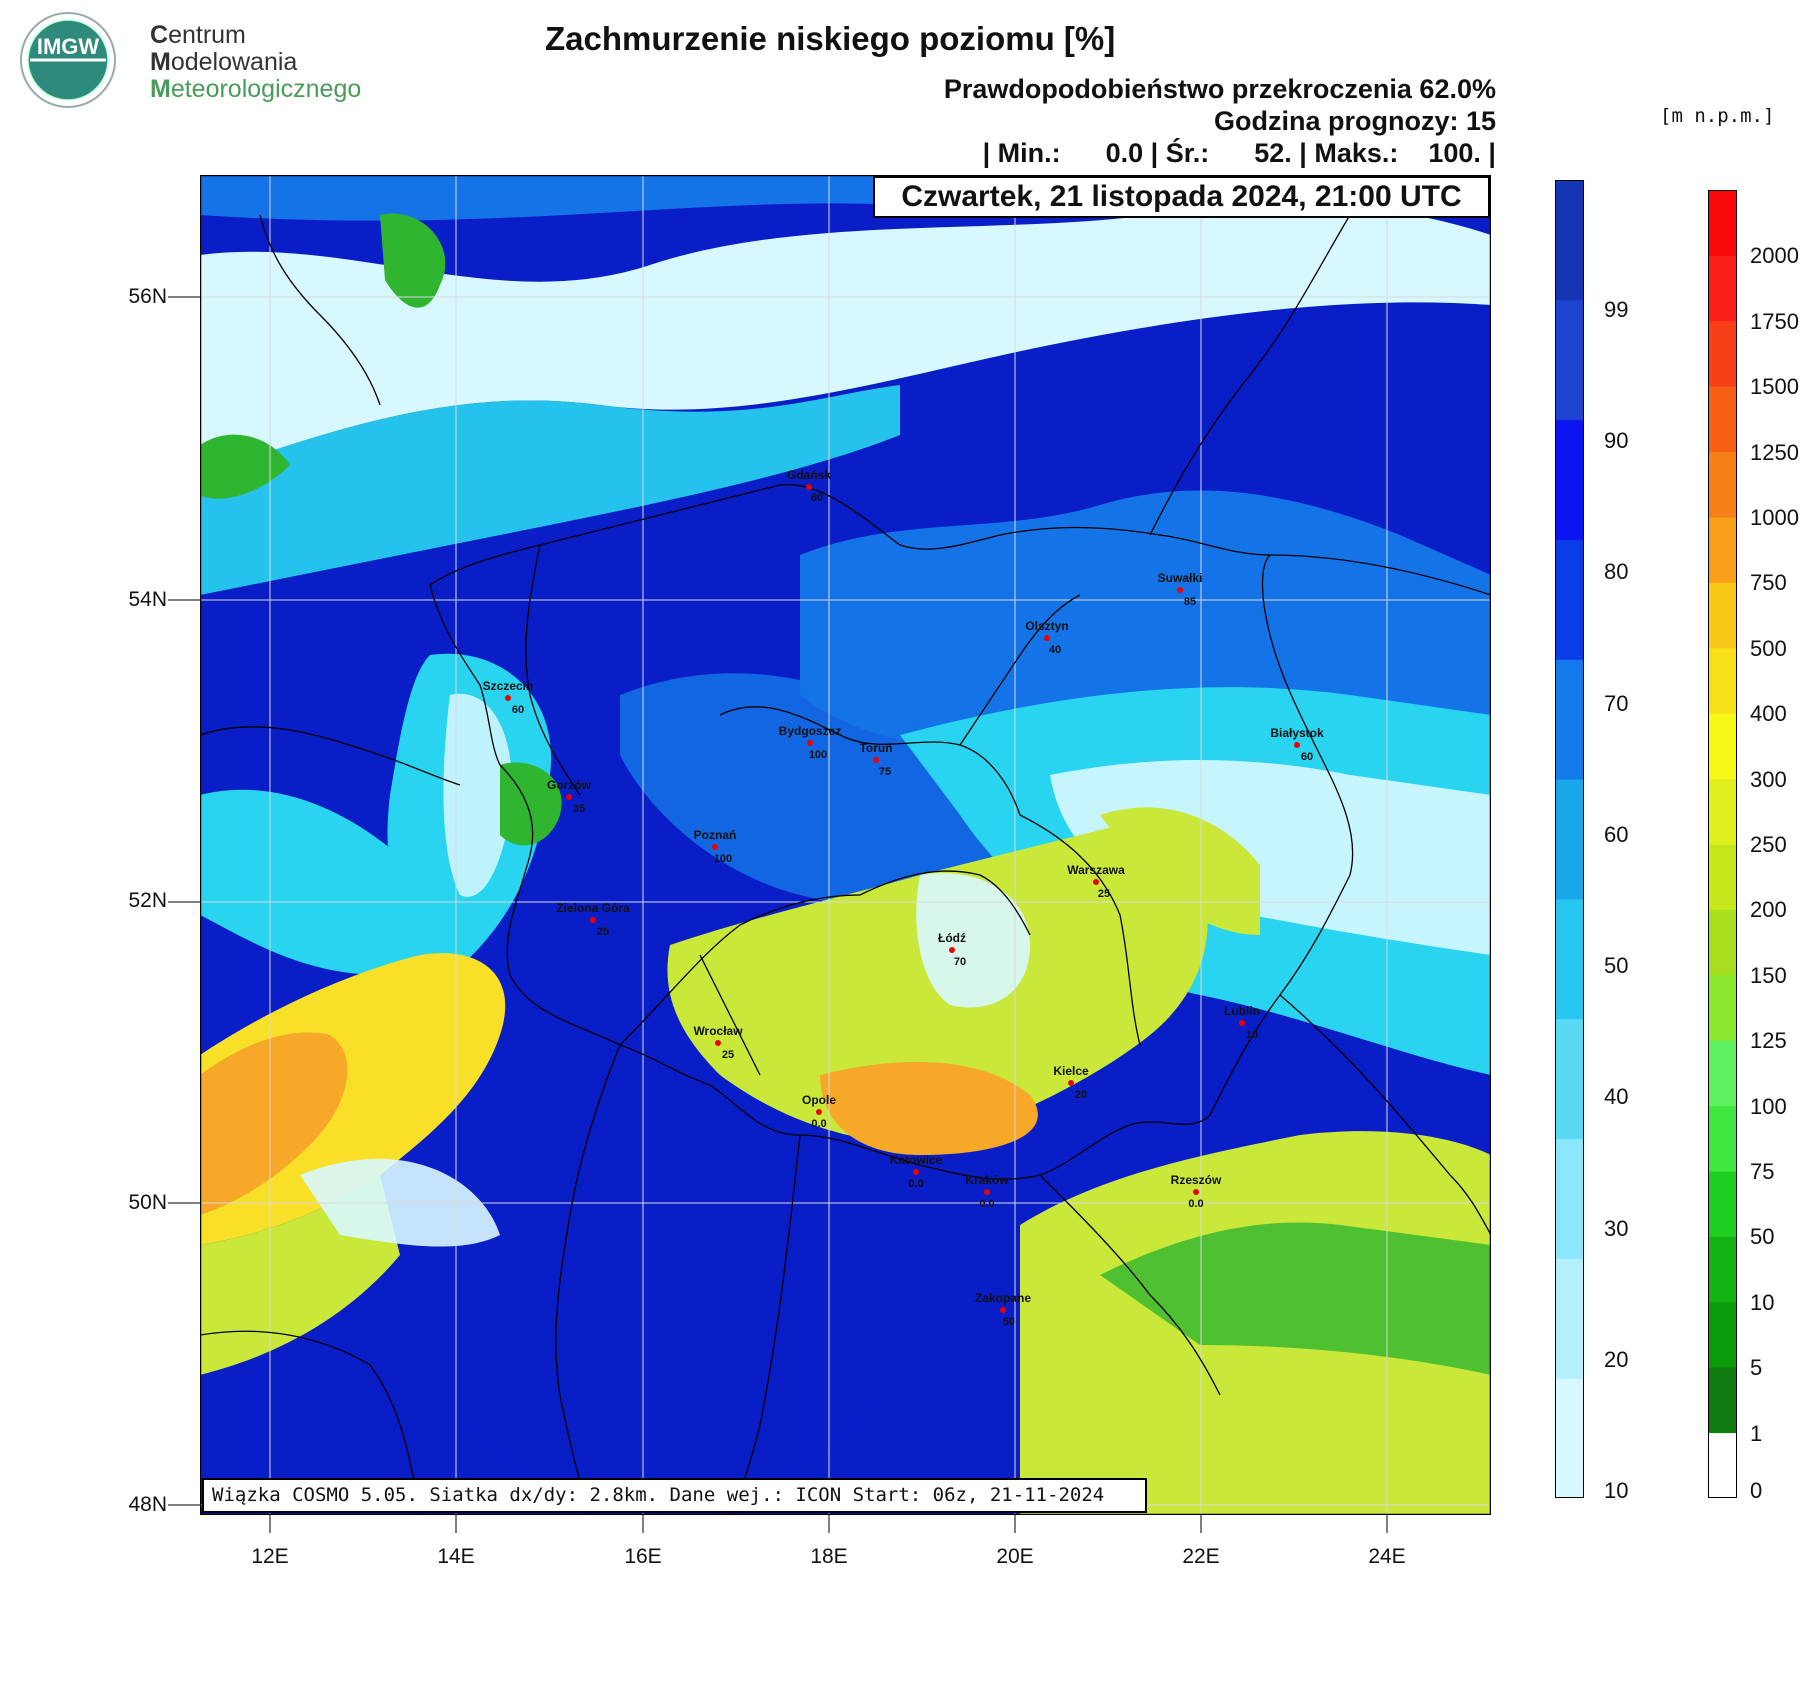 The image size is (1800, 1700). I want to click on terrain-label: 250, so click(1768, 844).